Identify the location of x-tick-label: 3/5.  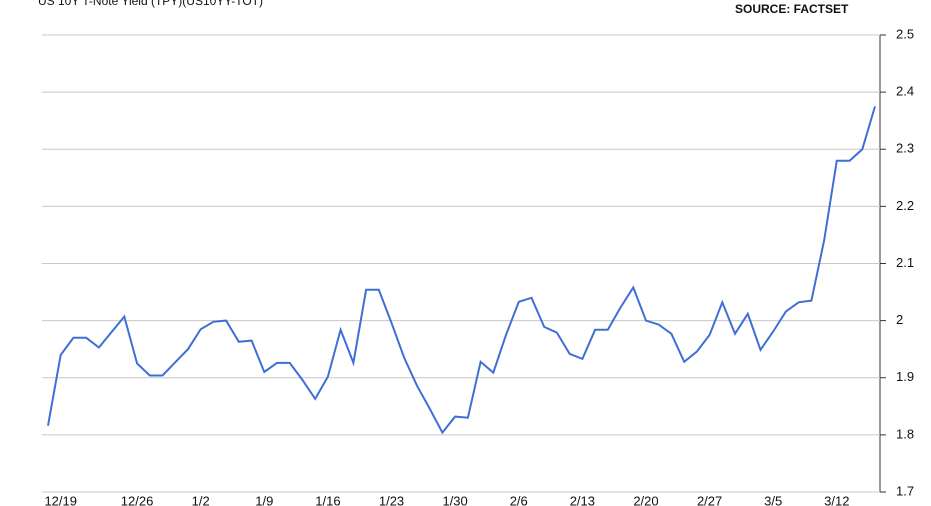
(773, 499).